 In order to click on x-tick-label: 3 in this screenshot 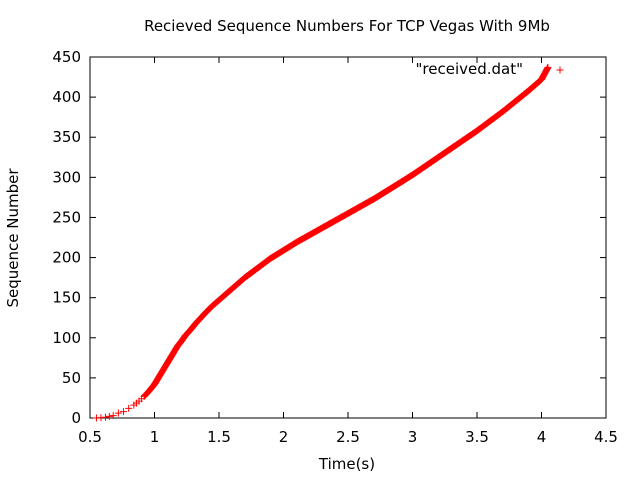, I will do `click(413, 437)`.